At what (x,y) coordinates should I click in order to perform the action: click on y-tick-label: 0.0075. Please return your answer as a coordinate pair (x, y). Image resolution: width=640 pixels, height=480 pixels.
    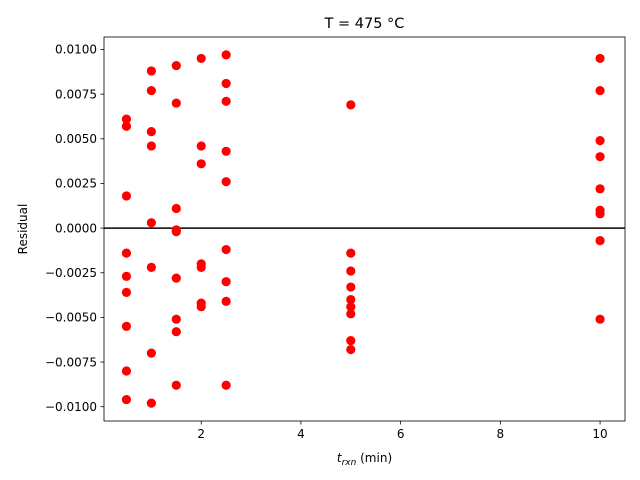
    Looking at the image, I should click on (76, 94).